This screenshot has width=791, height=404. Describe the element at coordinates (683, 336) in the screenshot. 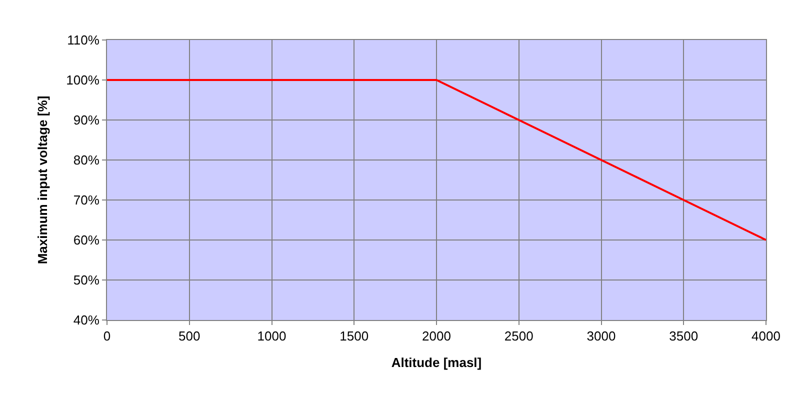

I see `x-tick-label: 3500` at that location.